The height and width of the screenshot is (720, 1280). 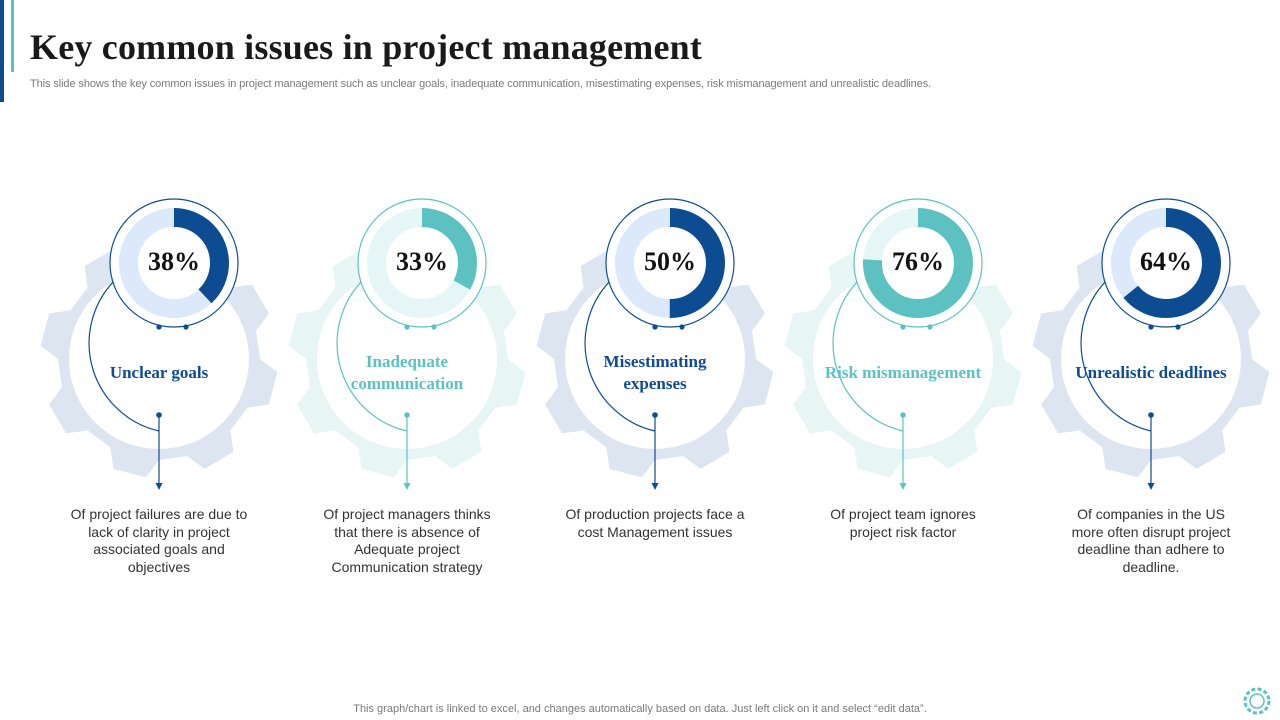 I want to click on donut-value-label: 50%, so click(x=670, y=261).